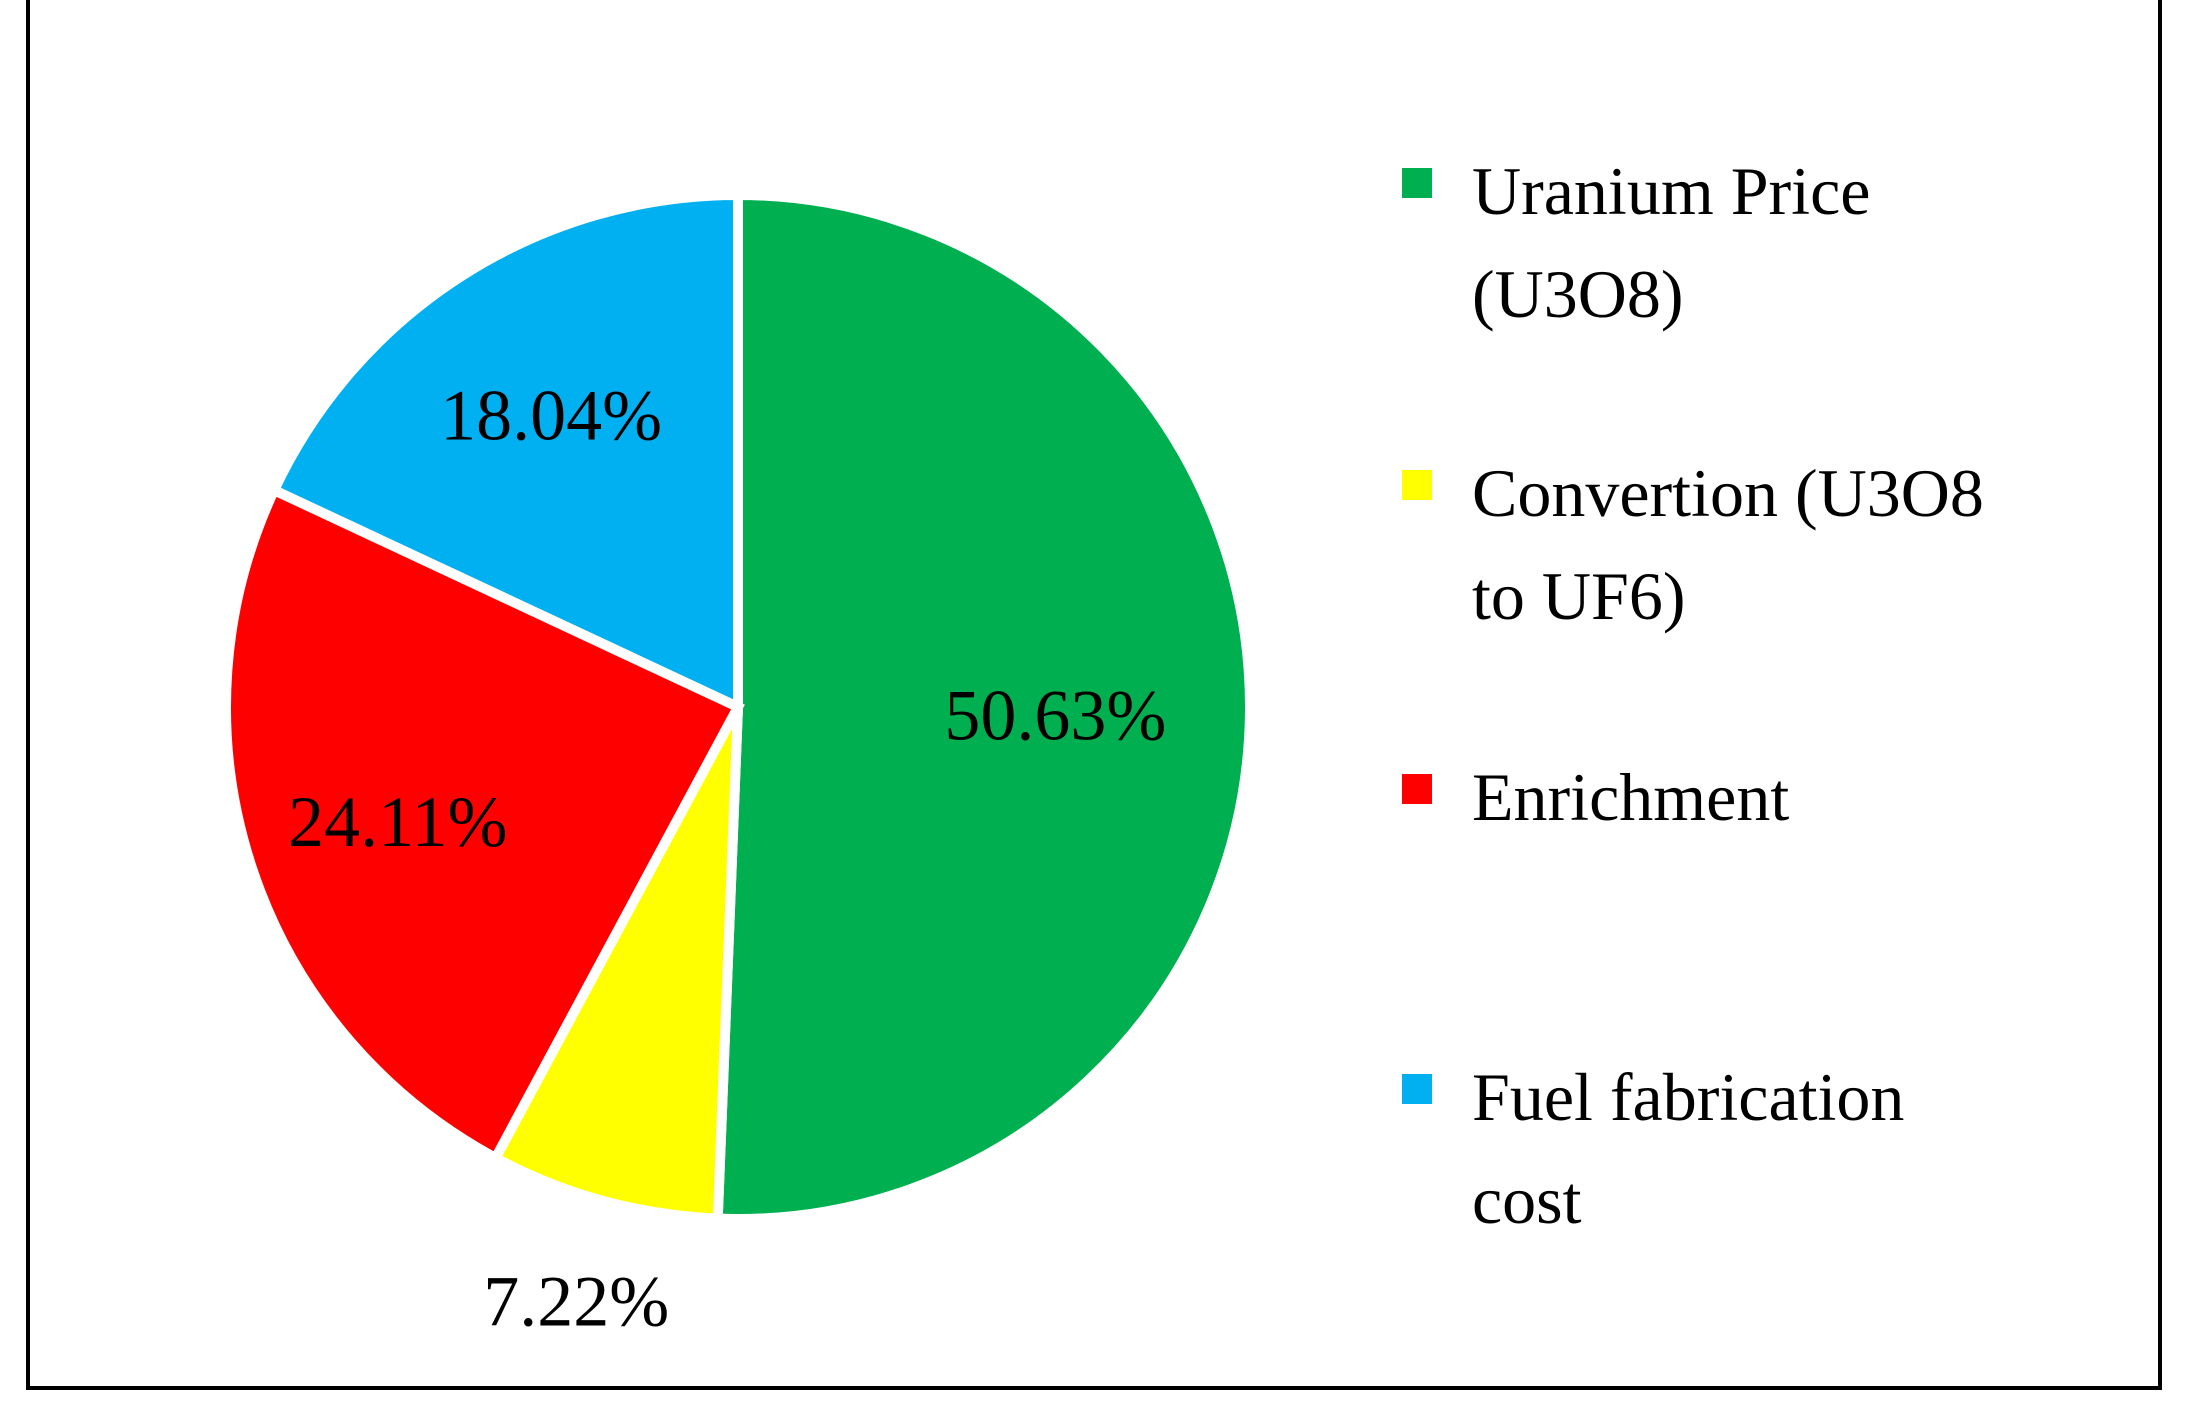 The width and height of the screenshot is (2196, 1408). Describe the element at coordinates (1417, 789) in the screenshot. I see `legend-swatch-enrichment` at that location.